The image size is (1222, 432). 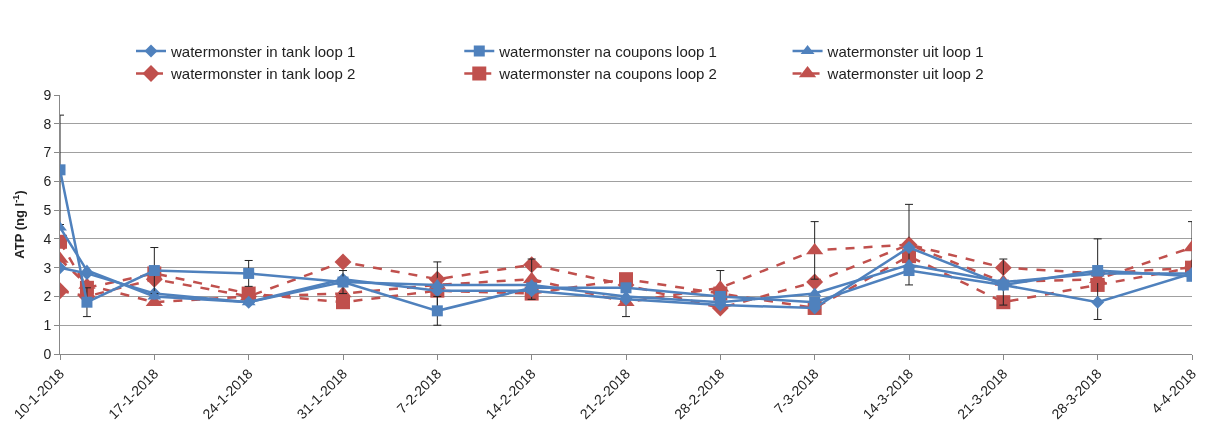 I want to click on y-tick-label: 4, so click(x=47, y=238).